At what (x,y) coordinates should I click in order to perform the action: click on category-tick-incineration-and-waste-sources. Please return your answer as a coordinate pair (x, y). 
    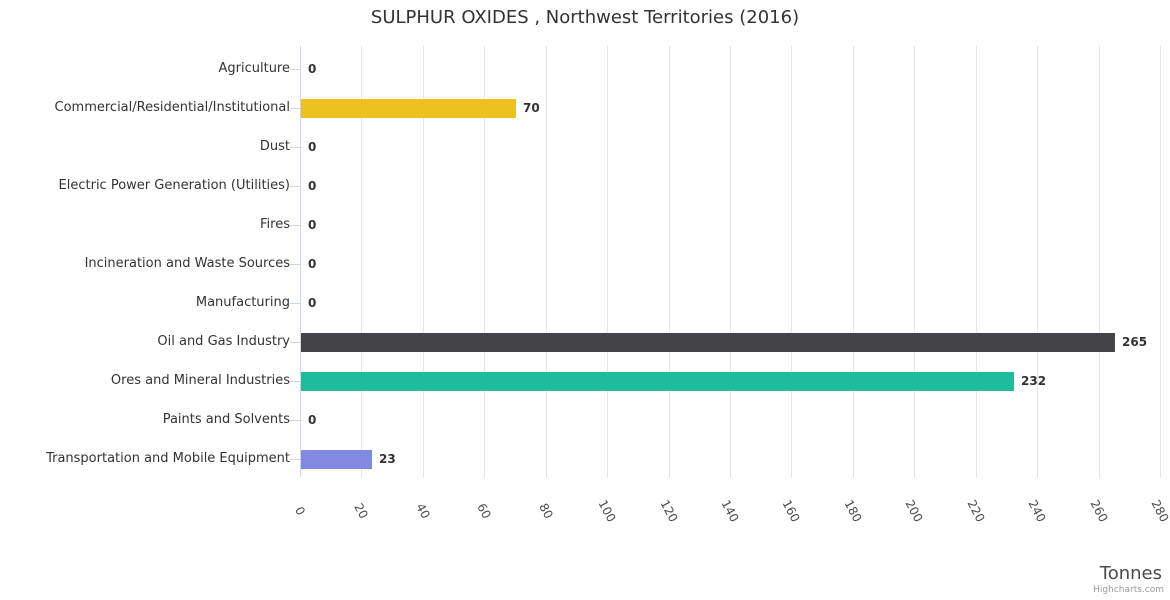
    Looking at the image, I should click on (295, 264).